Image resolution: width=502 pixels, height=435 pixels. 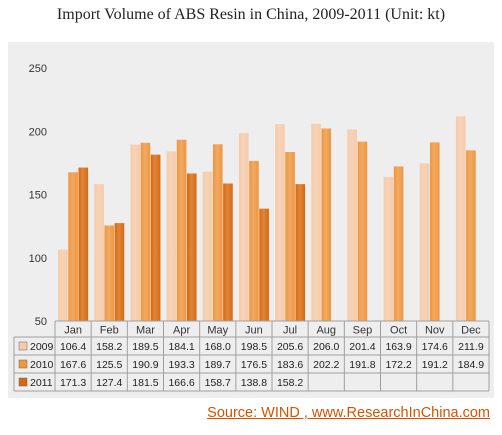 What do you see at coordinates (435, 331) in the screenshot?
I see `x-tick-label: Nov` at bounding box center [435, 331].